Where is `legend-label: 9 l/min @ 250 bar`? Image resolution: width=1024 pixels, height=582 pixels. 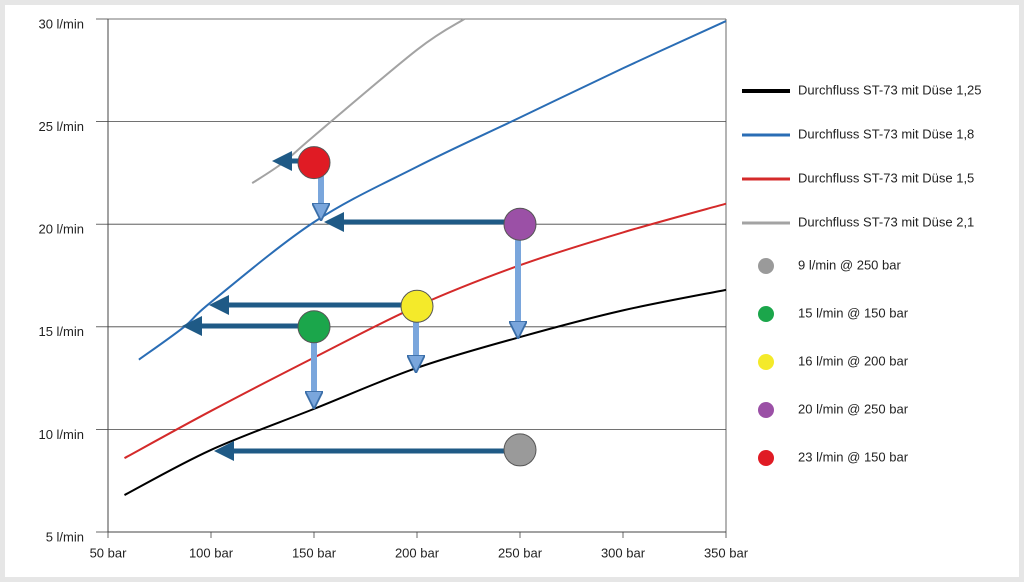 legend-label: 9 l/min @ 250 bar is located at coordinates (849, 264).